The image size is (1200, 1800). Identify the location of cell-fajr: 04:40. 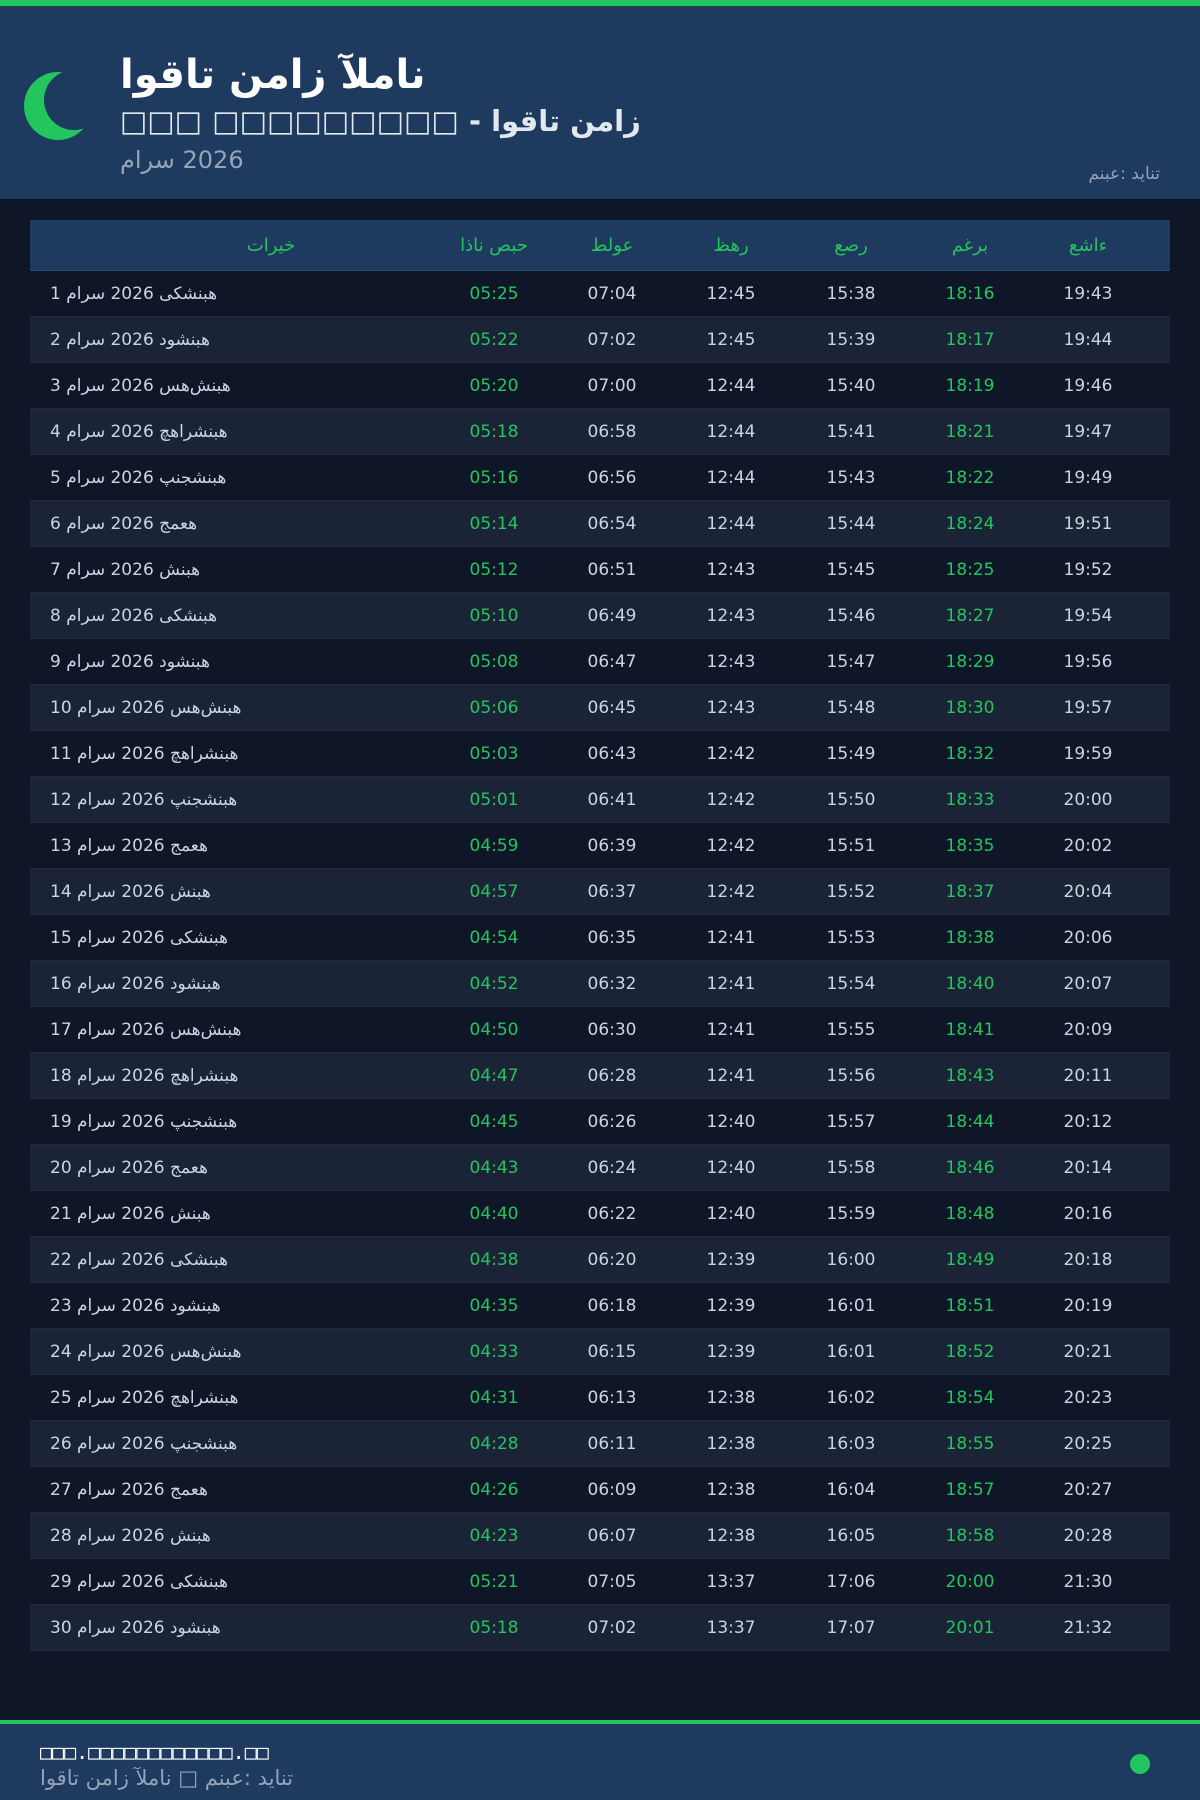
(494, 1213).